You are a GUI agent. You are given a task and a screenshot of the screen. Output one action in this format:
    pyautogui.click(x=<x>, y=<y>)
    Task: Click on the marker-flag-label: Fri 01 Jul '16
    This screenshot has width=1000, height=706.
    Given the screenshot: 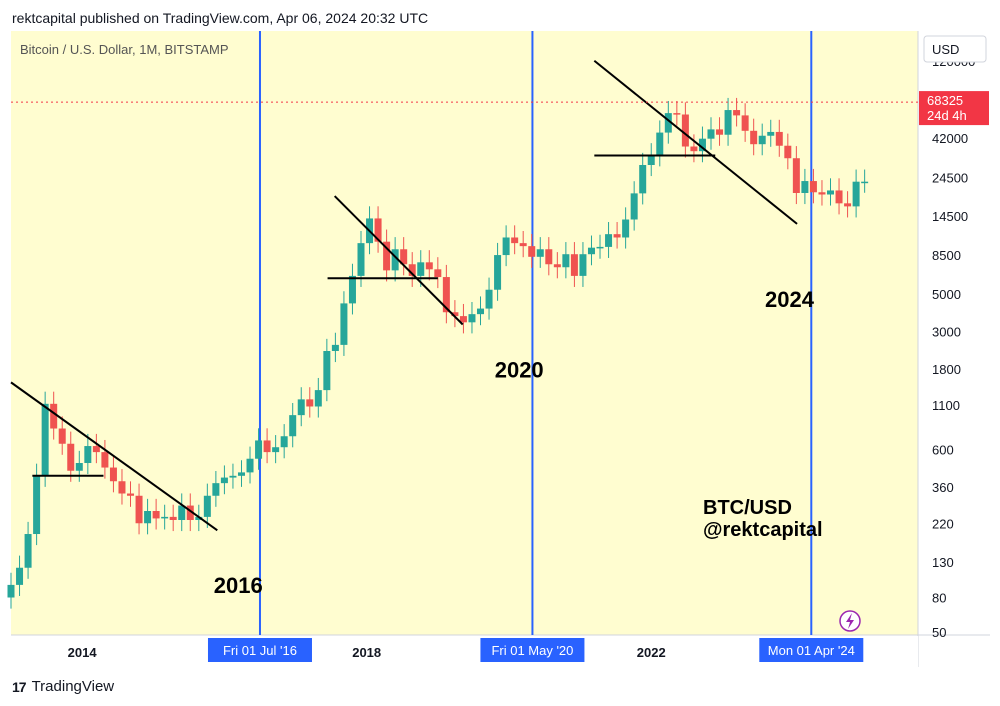 What is the action you would take?
    pyautogui.click(x=260, y=650)
    